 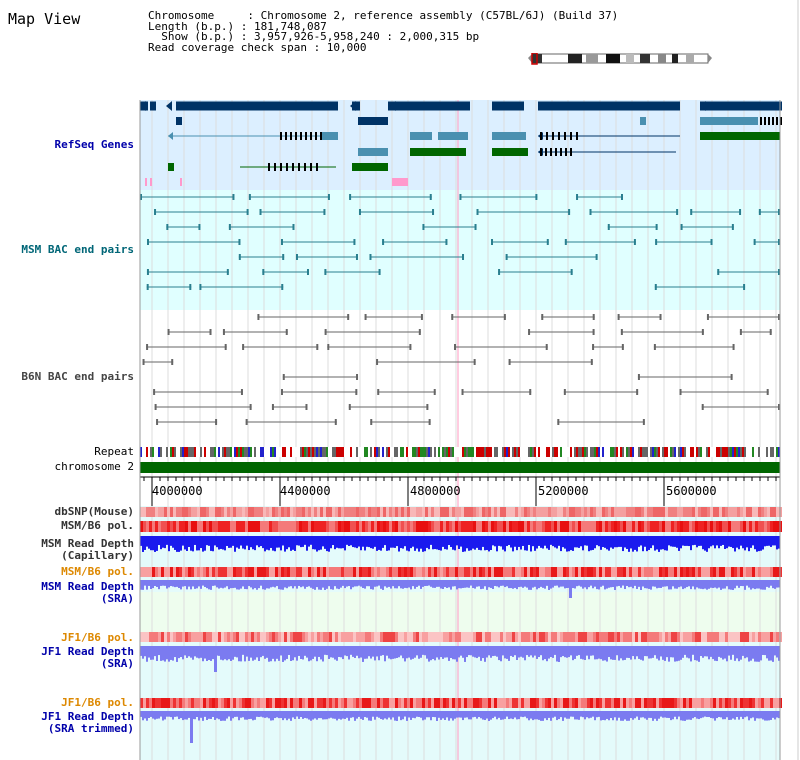 I want to click on track-label-msm-b6-pol-2: MSM/B6 pol., so click(x=97, y=571).